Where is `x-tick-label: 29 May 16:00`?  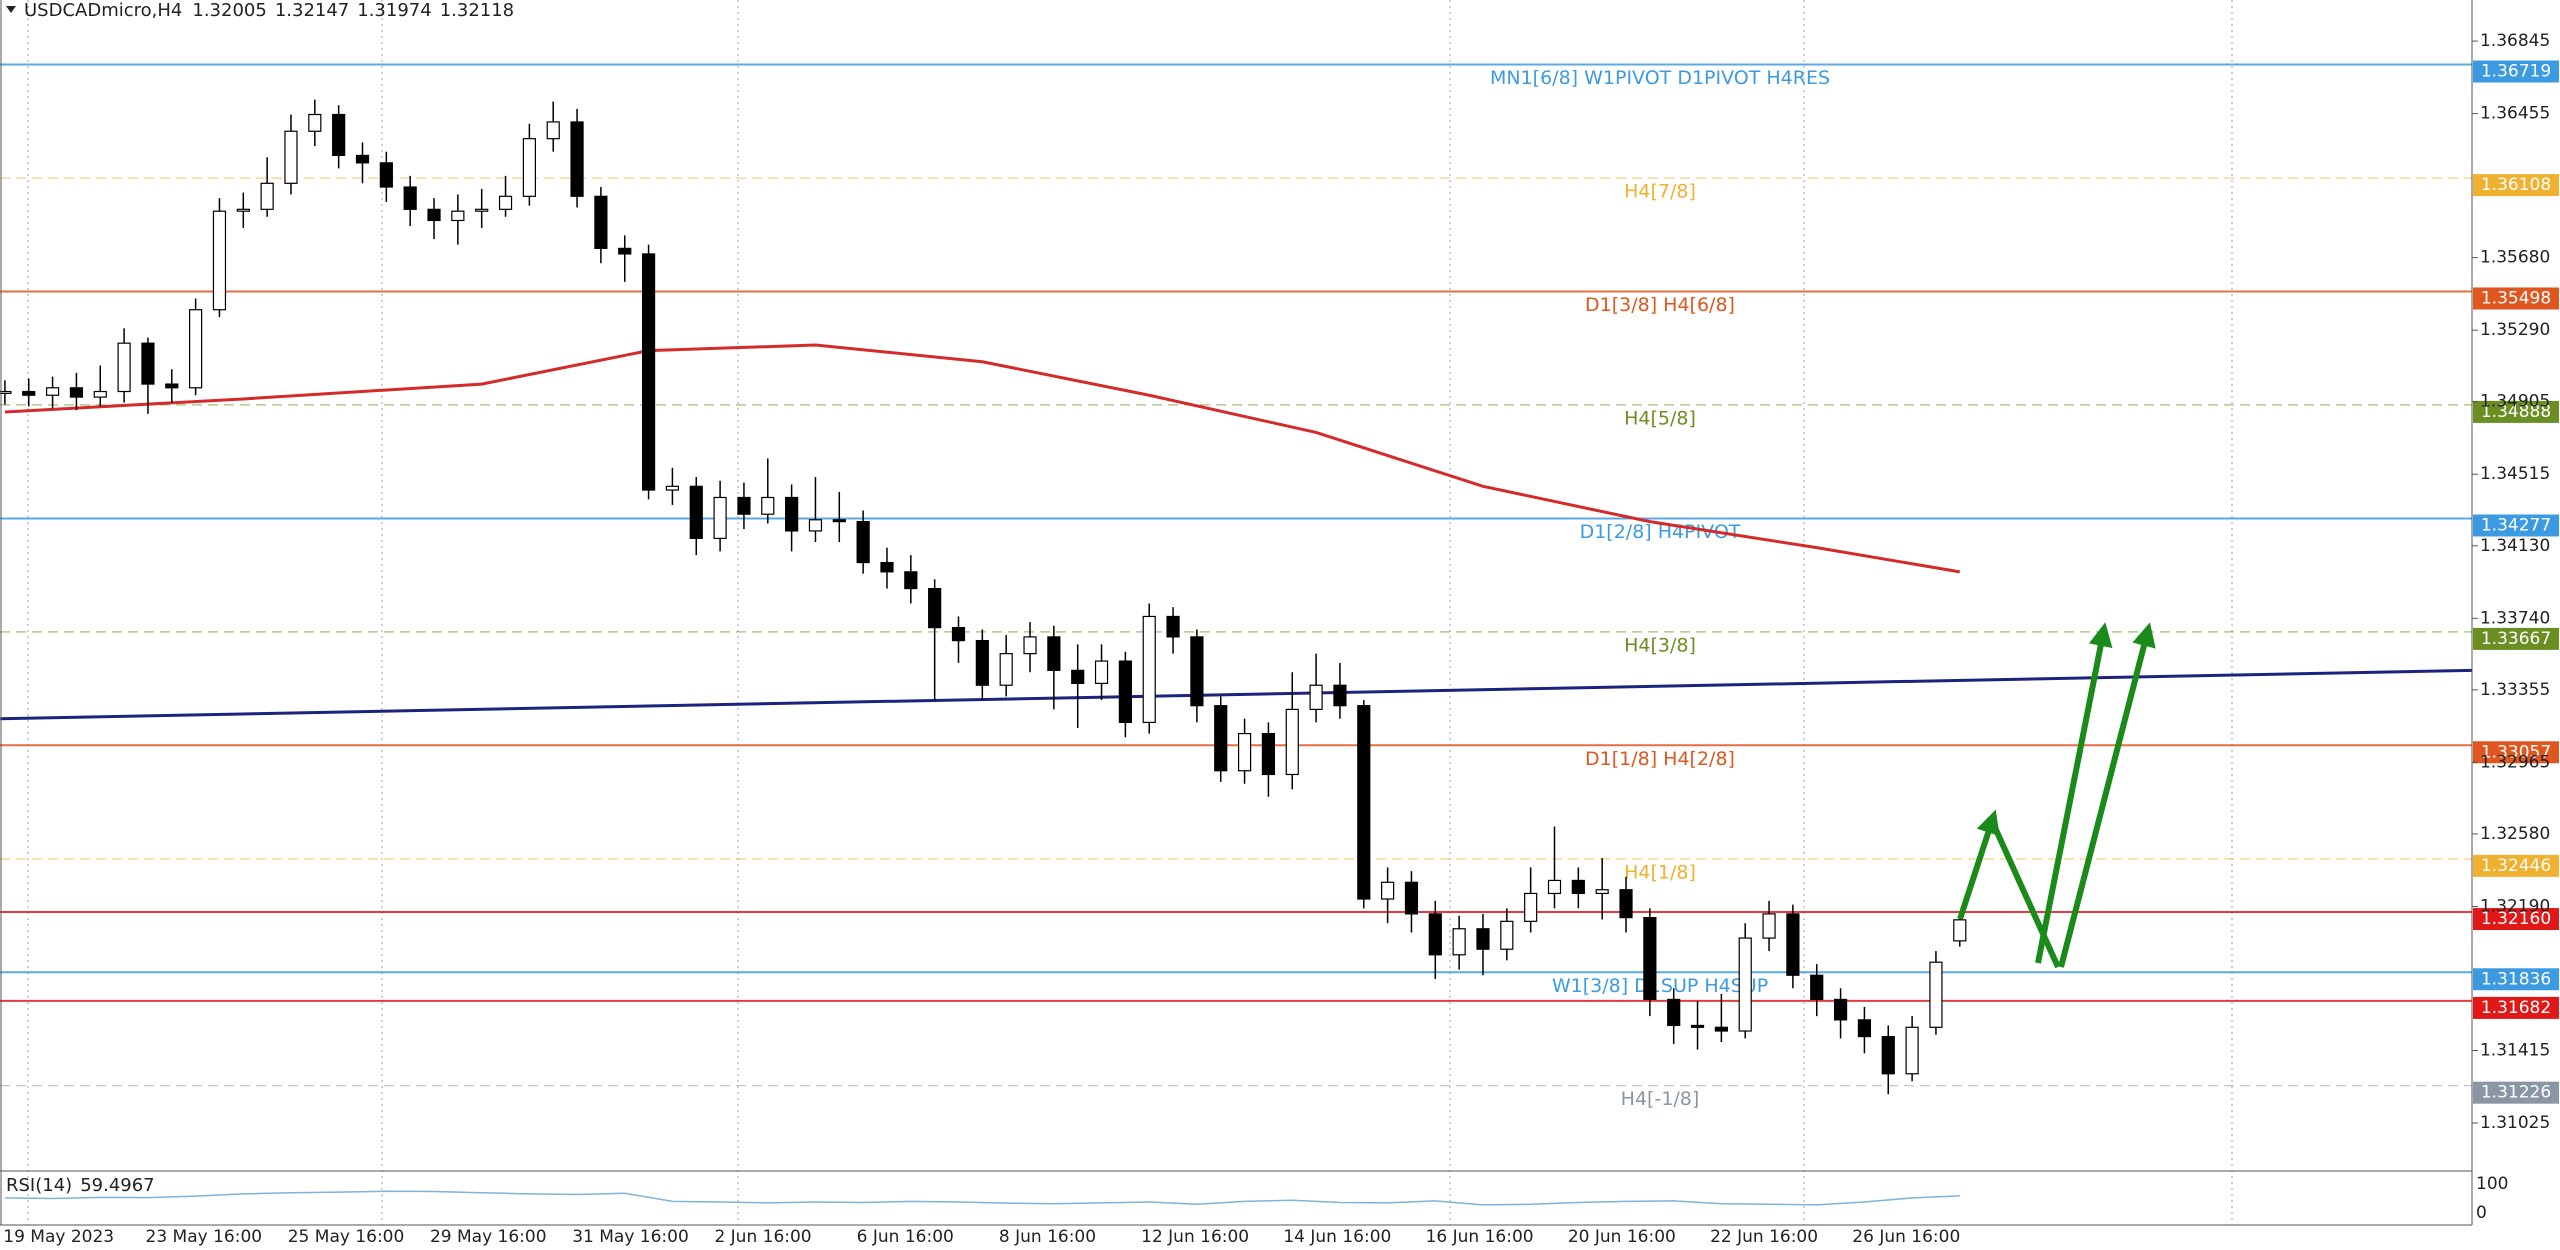 x-tick-label: 29 May 16:00 is located at coordinates (488, 1237).